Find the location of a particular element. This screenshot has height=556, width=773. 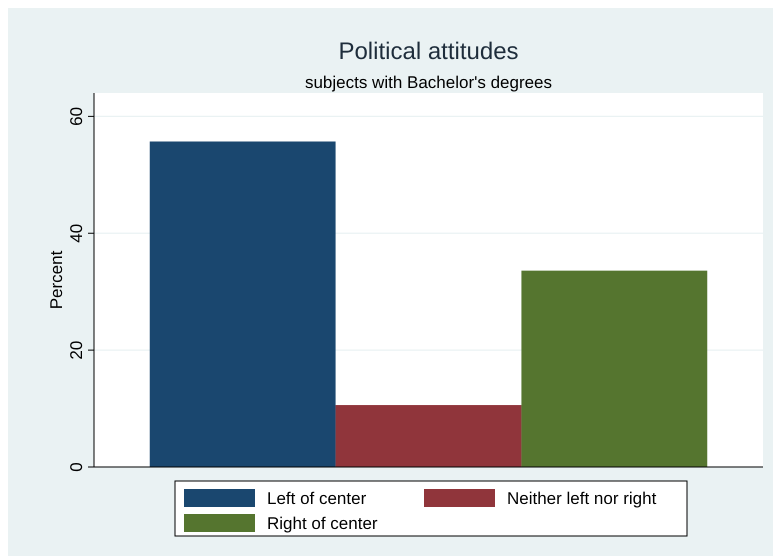

legend-label: Neither left nor right is located at coordinates (582, 498).